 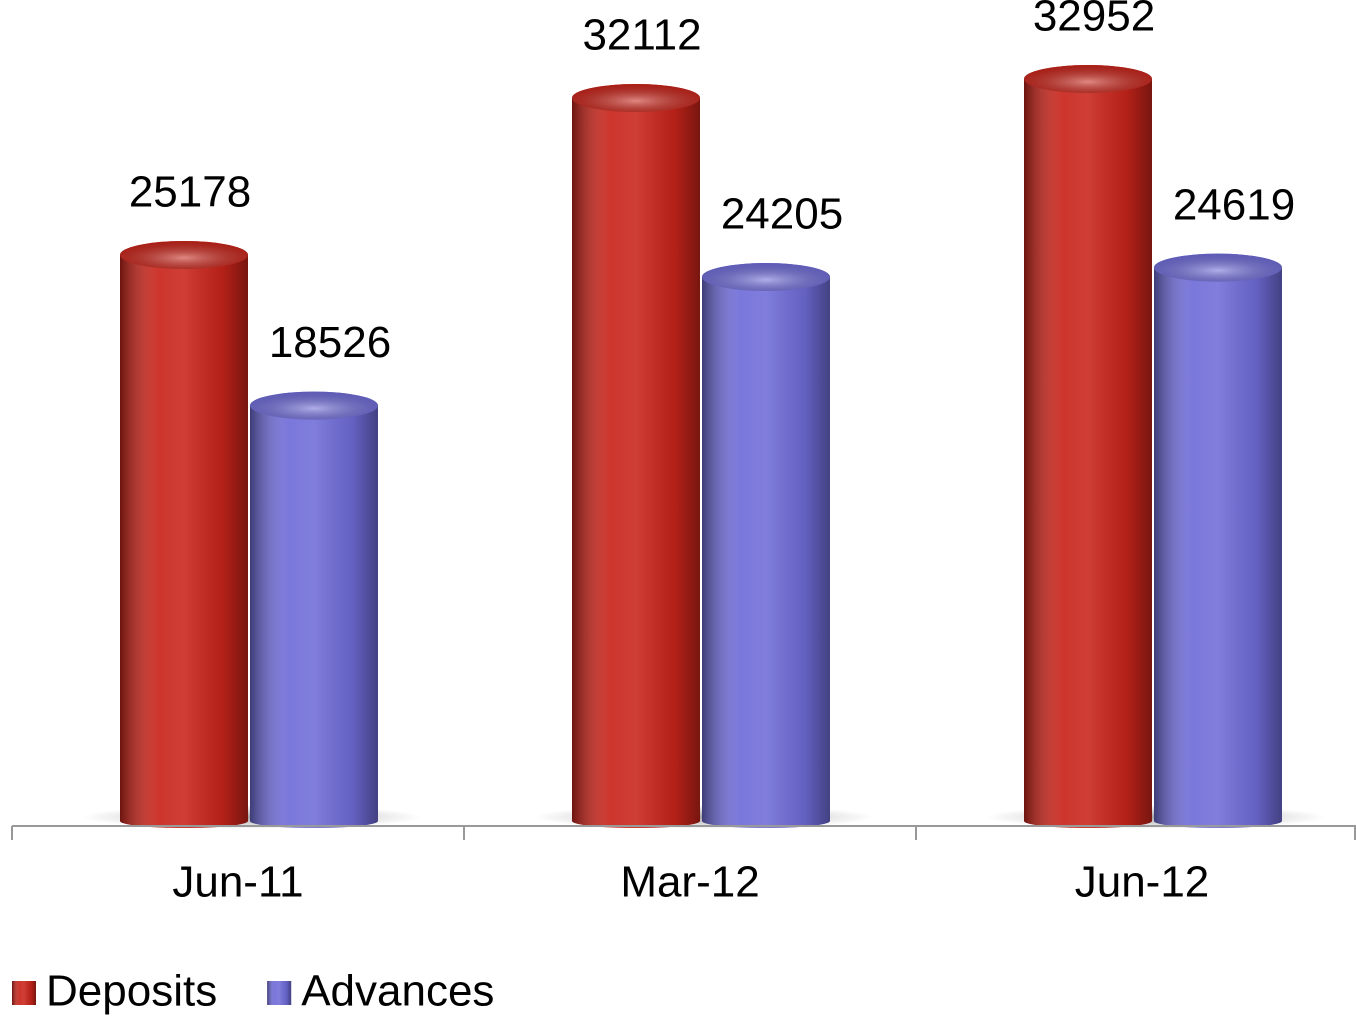 What do you see at coordinates (1142, 882) in the screenshot?
I see `x-tick-label: Jun-12` at bounding box center [1142, 882].